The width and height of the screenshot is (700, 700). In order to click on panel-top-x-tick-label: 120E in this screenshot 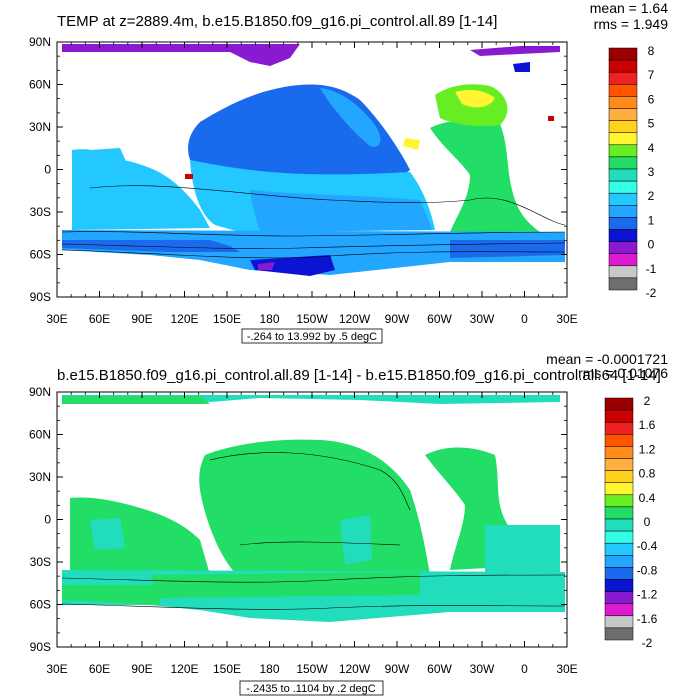, I will do `click(184, 319)`.